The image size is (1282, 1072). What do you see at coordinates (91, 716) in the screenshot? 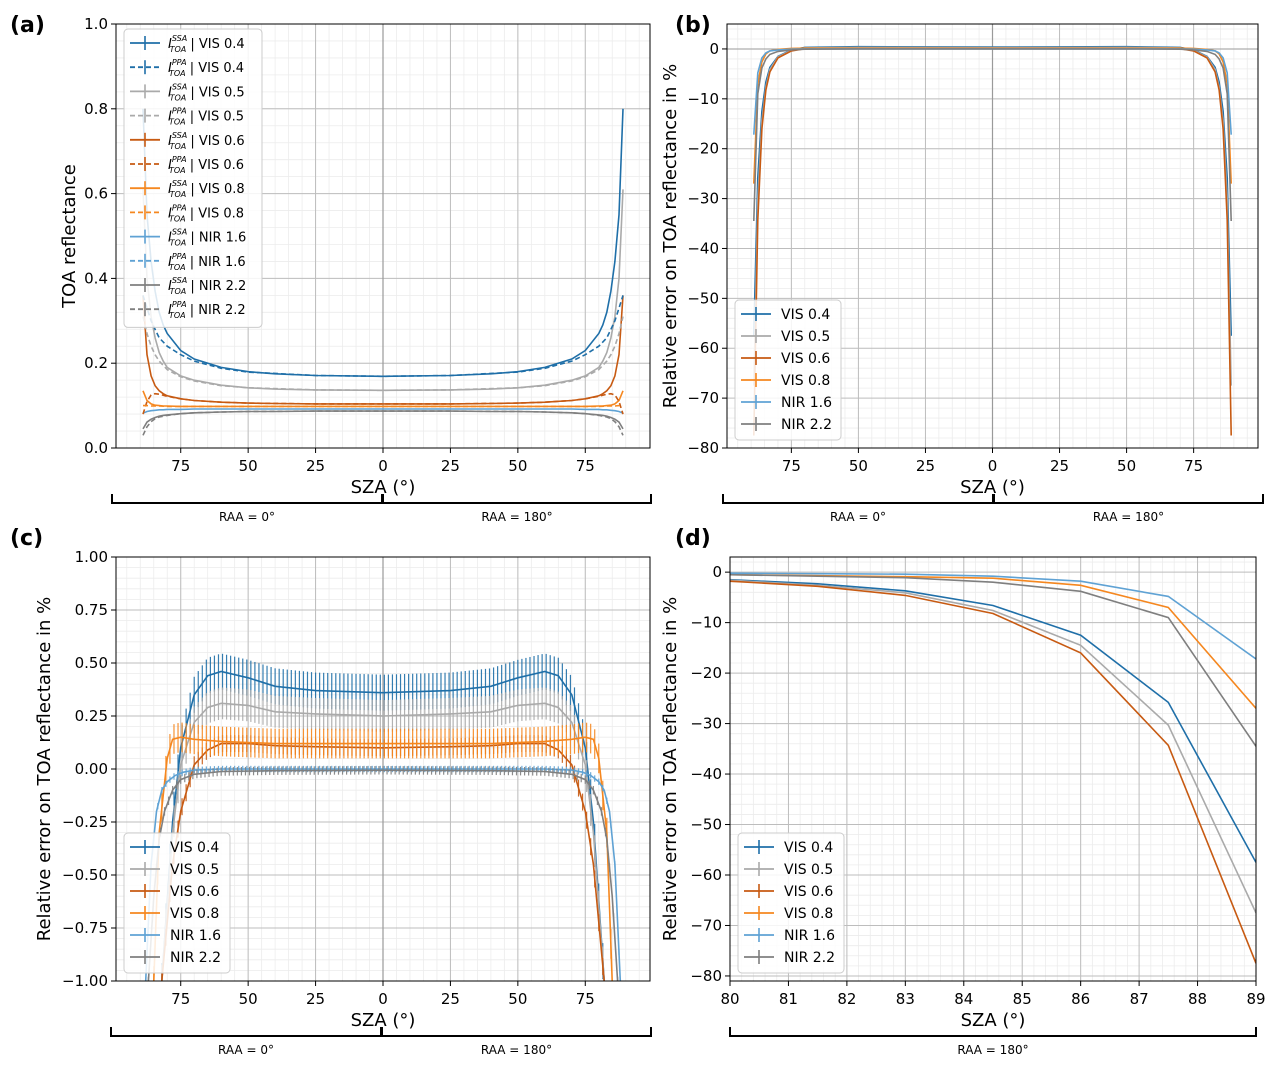
I see `y-tick-label: 0.25` at bounding box center [91, 716].